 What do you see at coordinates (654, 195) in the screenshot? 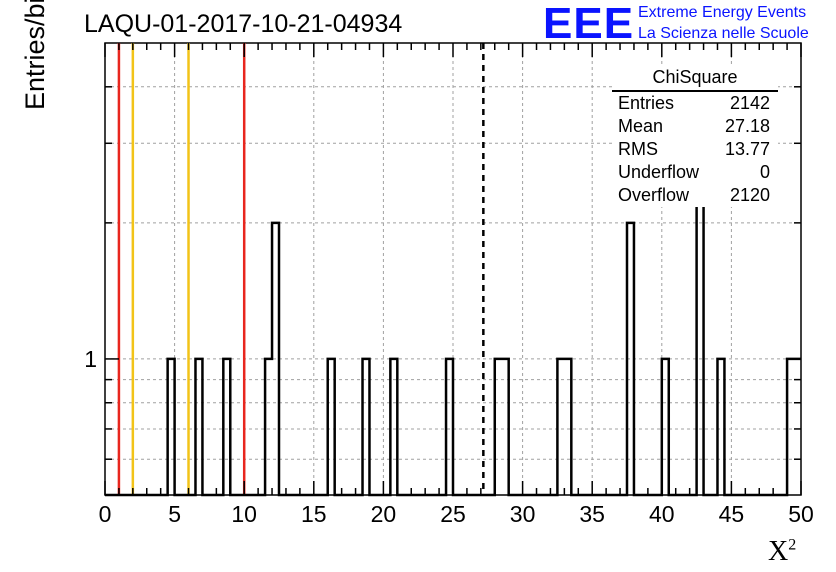
I see `stats-label: Overflow` at bounding box center [654, 195].